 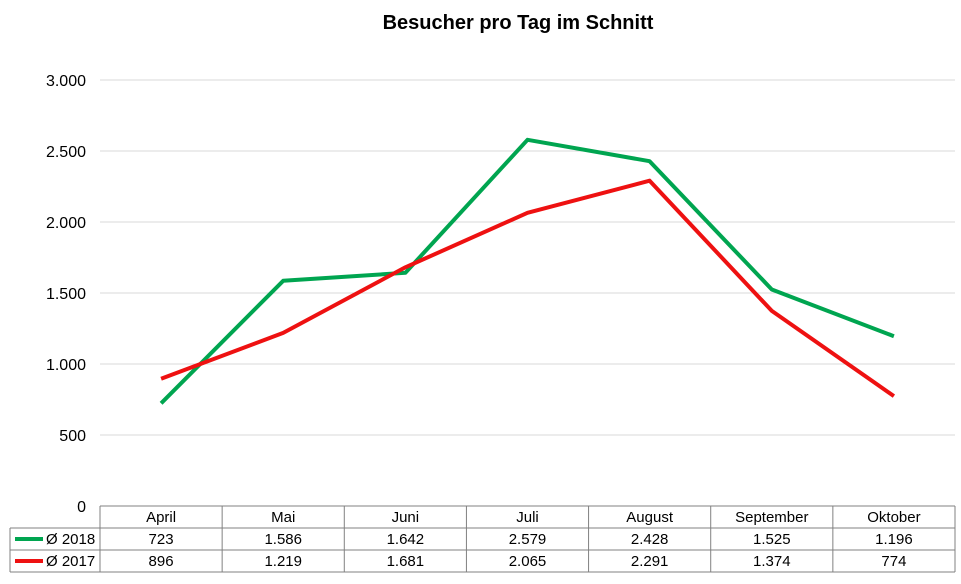 What do you see at coordinates (527, 517) in the screenshot?
I see `x-category-label: Juli` at bounding box center [527, 517].